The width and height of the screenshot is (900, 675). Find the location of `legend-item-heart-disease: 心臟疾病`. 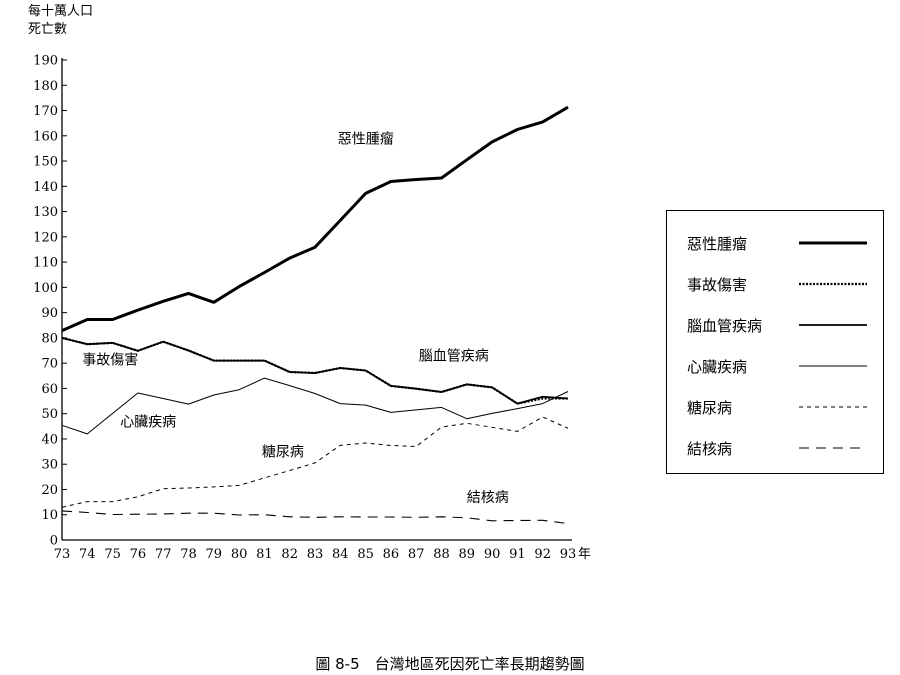

legend-item-heart-disease: 心臟疾病 is located at coordinates (782, 366).